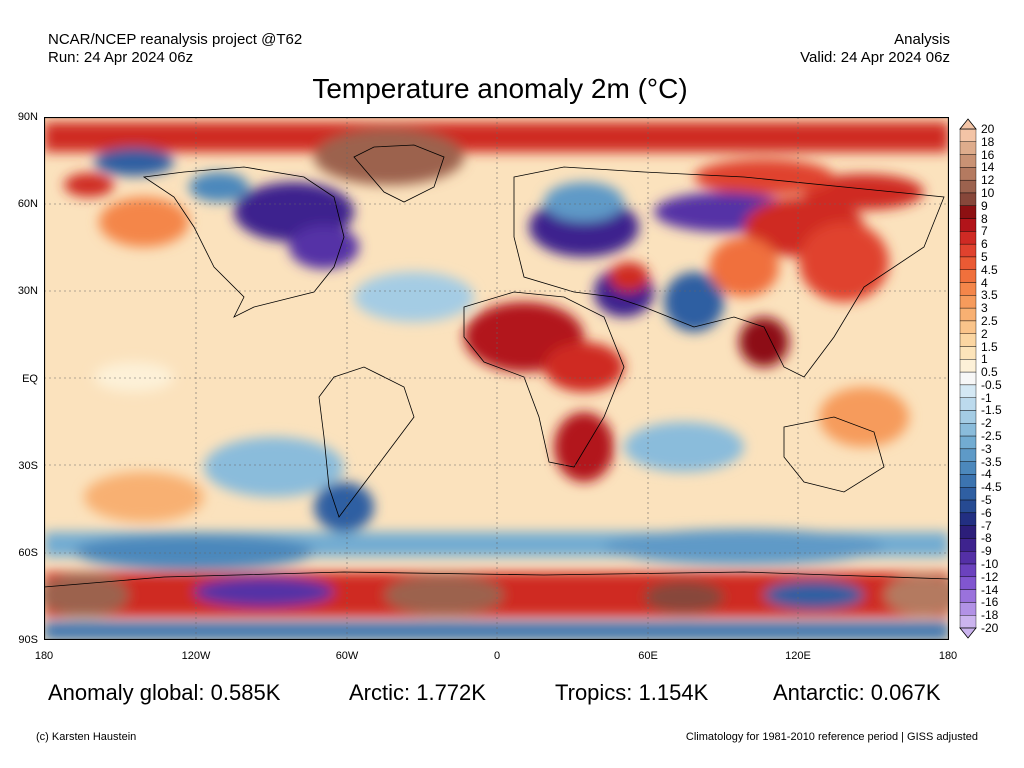 This screenshot has height=768, width=1024. What do you see at coordinates (984, 205) in the screenshot?
I see `colorbar-tick-label: 9` at bounding box center [984, 205].